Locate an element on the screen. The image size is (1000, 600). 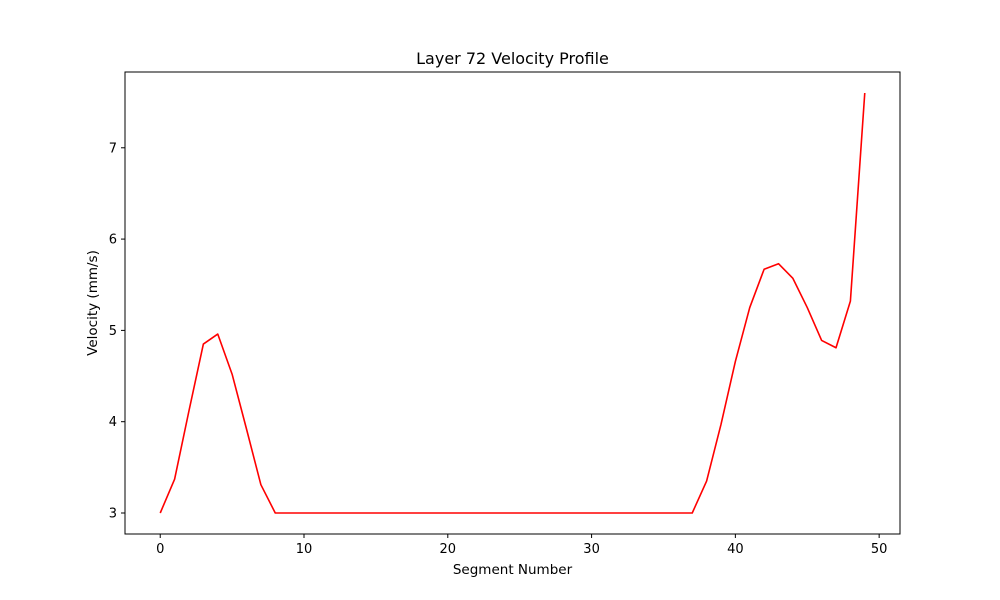
y-tick-label: 4 is located at coordinates (113, 422).